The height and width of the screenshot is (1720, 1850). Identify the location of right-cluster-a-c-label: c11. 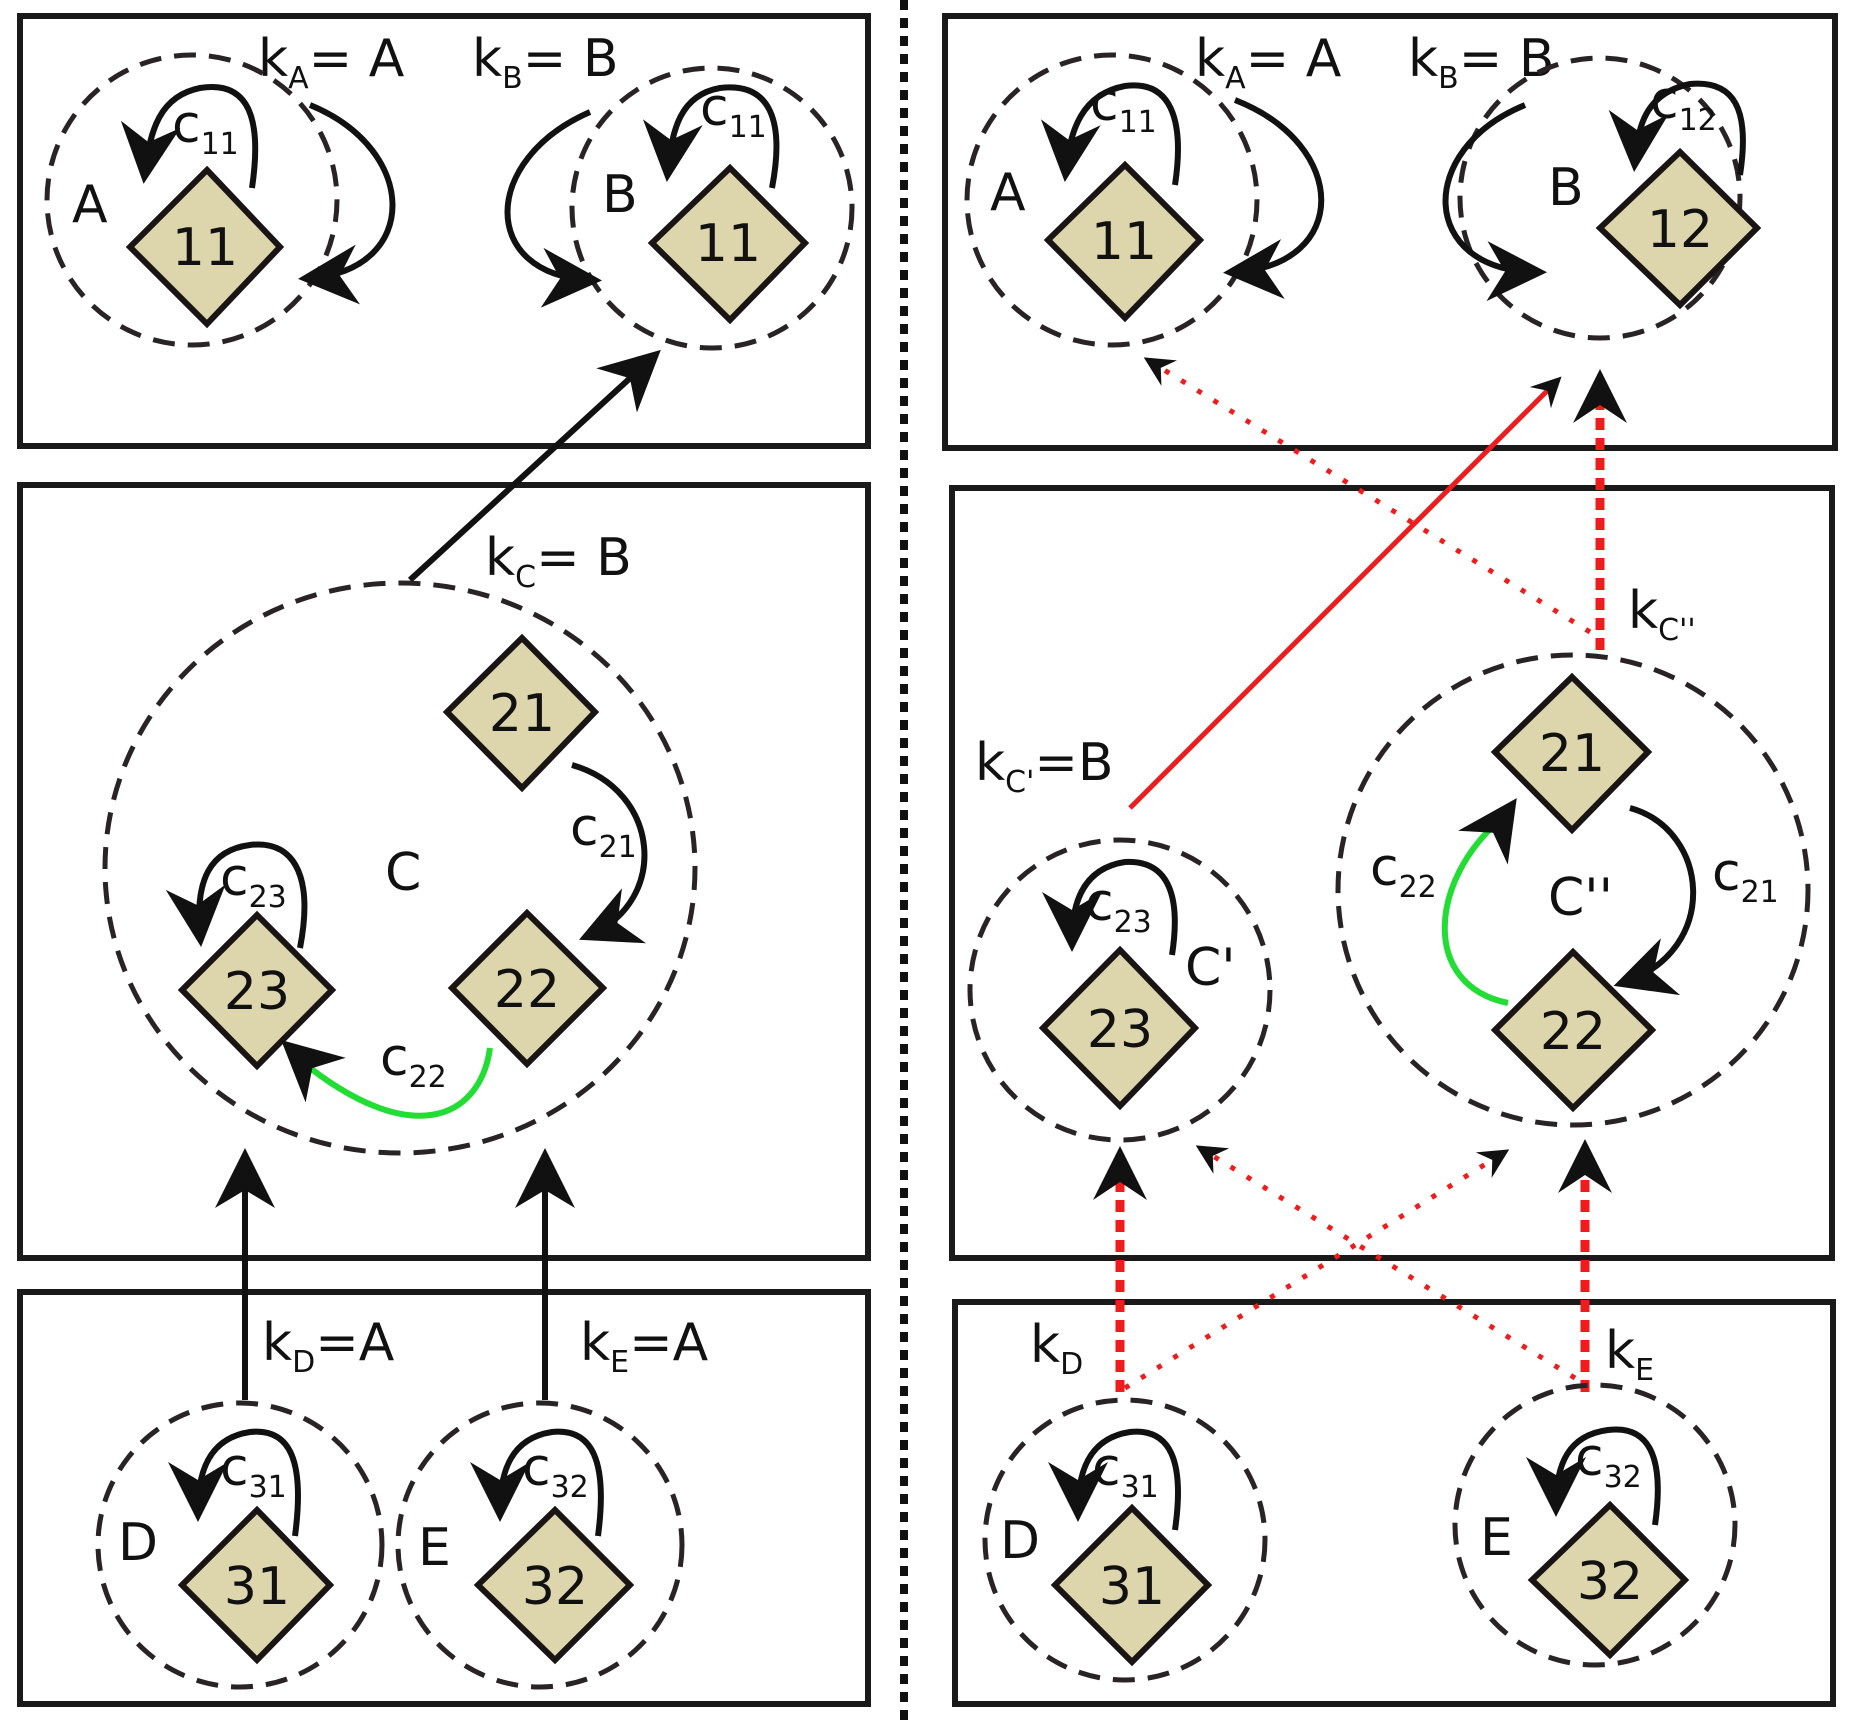
(1123, 106).